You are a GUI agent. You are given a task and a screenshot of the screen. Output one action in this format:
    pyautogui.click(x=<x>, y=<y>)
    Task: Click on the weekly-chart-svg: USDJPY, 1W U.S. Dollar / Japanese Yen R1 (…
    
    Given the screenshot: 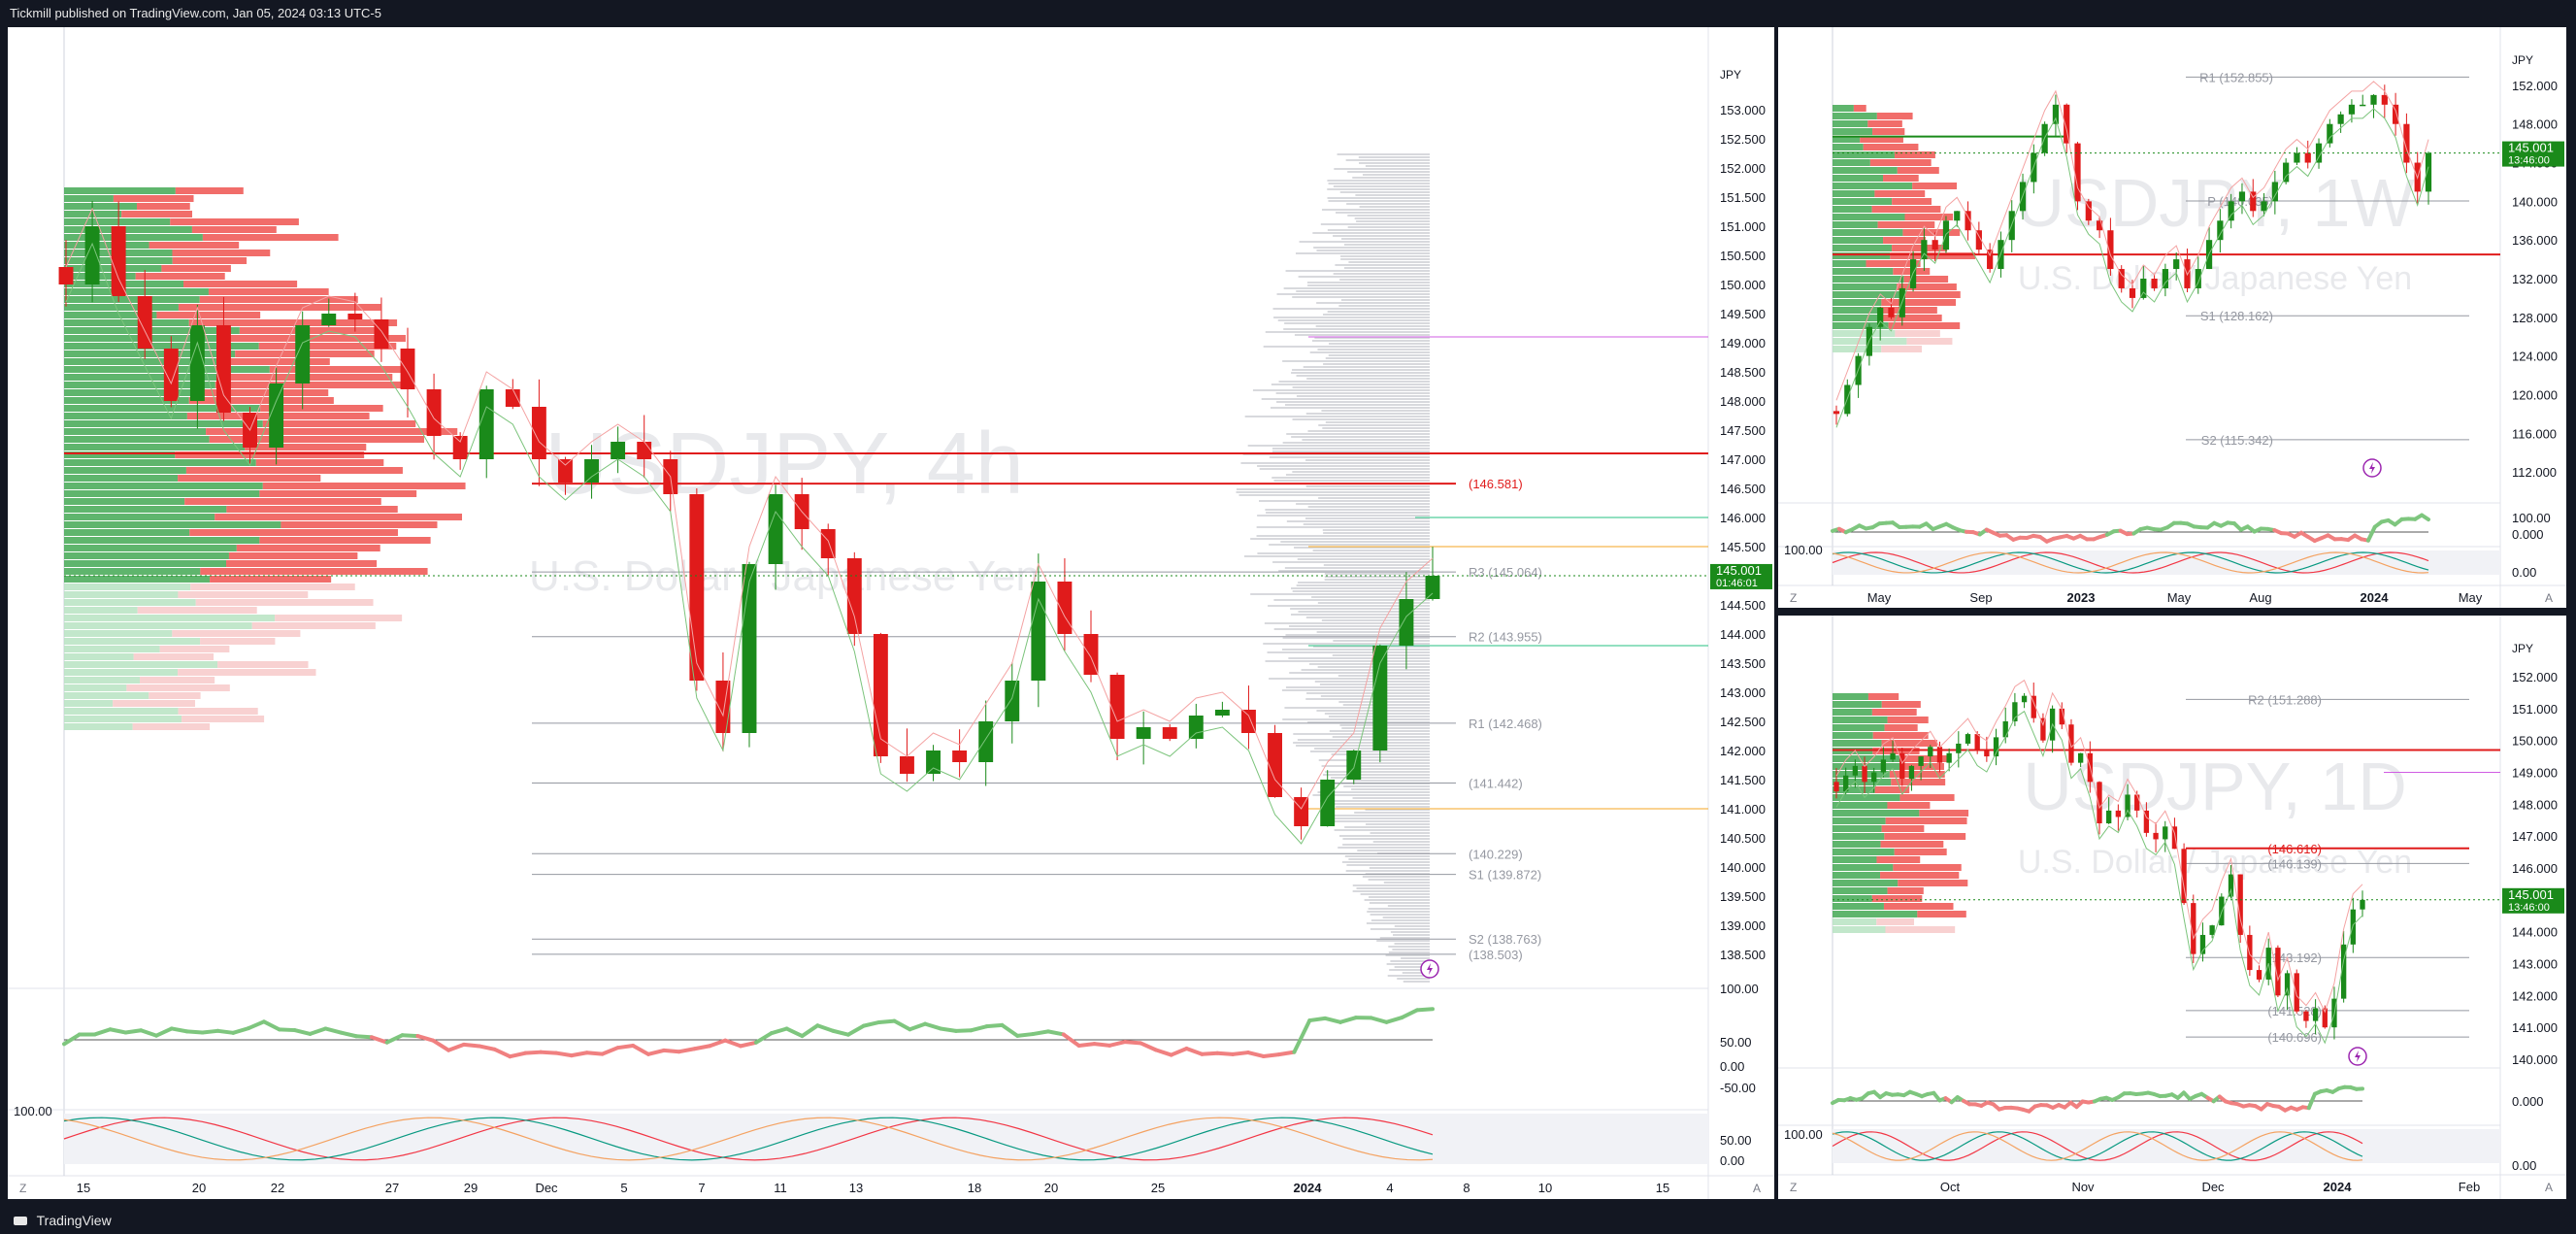 What is the action you would take?
    pyautogui.click(x=2172, y=317)
    